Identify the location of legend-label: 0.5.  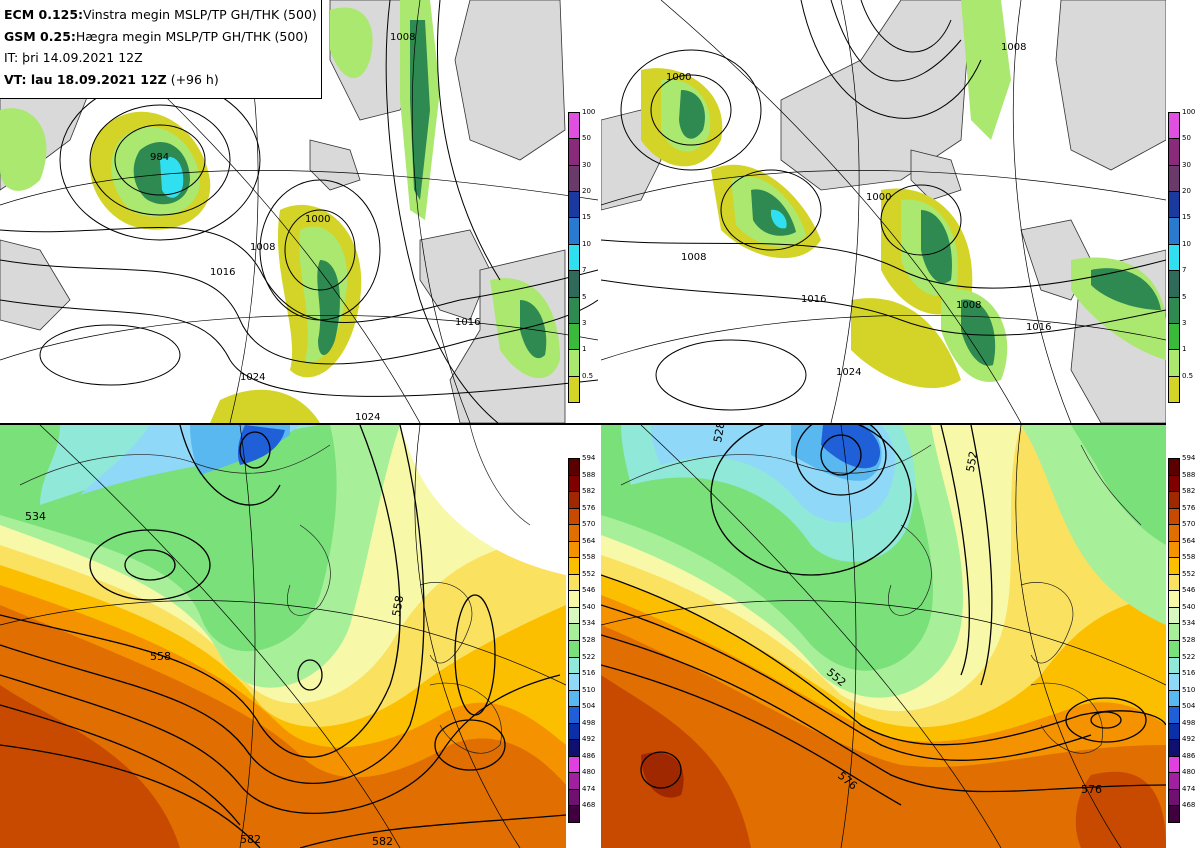
(588, 375).